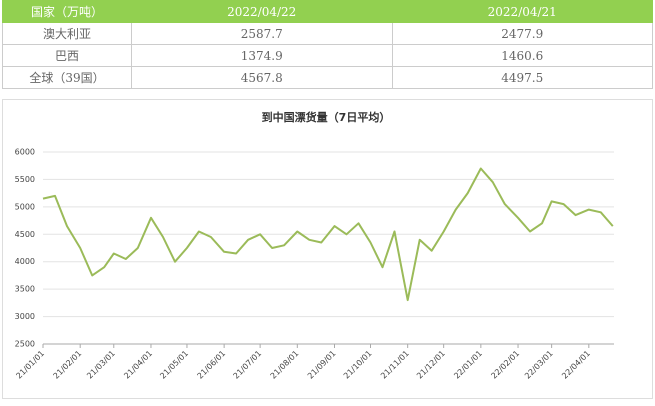 Image resolution: width=655 pixels, height=406 pixels. I want to click on x-tick-label: 21/06/01, so click(212, 365).